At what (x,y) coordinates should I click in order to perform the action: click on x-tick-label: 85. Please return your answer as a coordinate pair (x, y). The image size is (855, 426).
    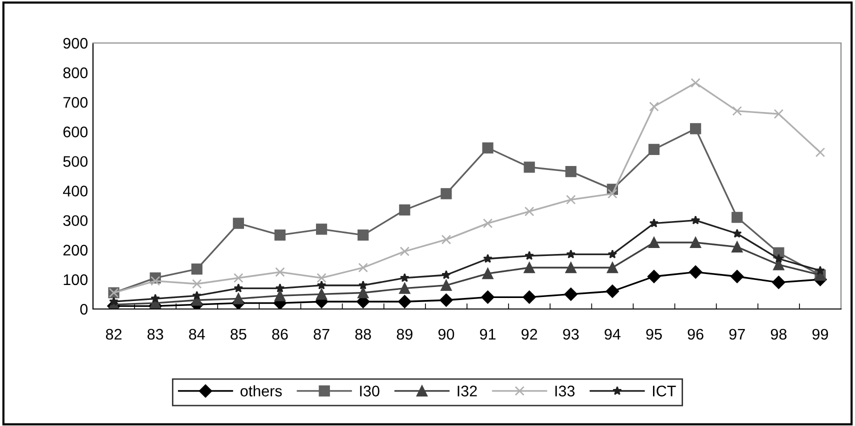
    Looking at the image, I should click on (238, 334).